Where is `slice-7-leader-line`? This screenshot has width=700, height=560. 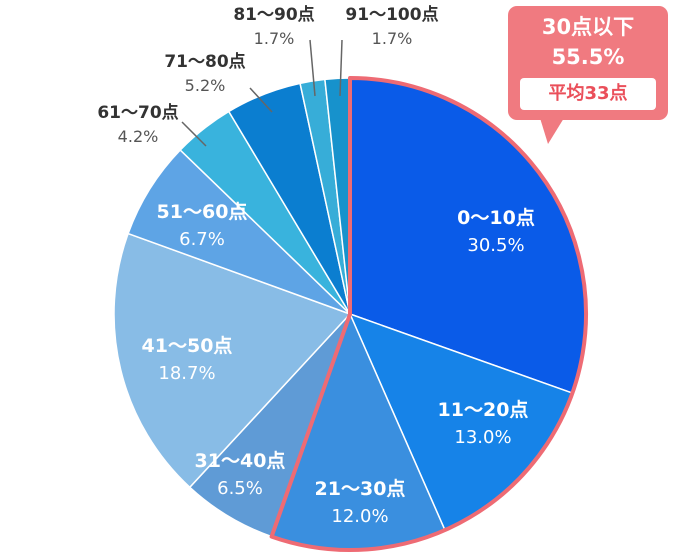 slice-7-leader-line is located at coordinates (194, 134).